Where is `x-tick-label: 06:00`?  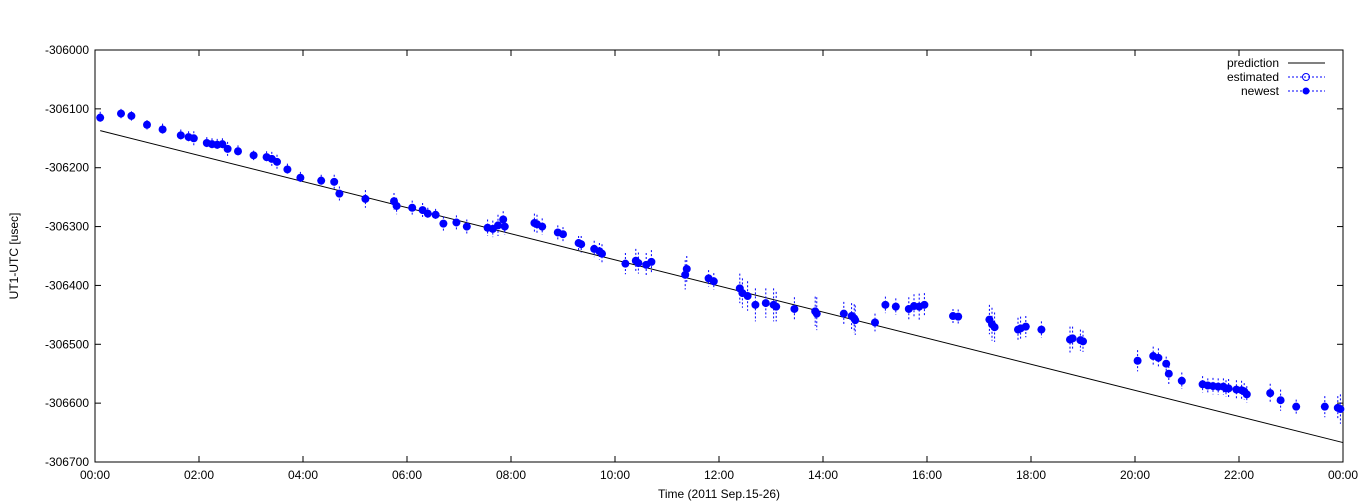 x-tick-label: 06:00 is located at coordinates (407, 475).